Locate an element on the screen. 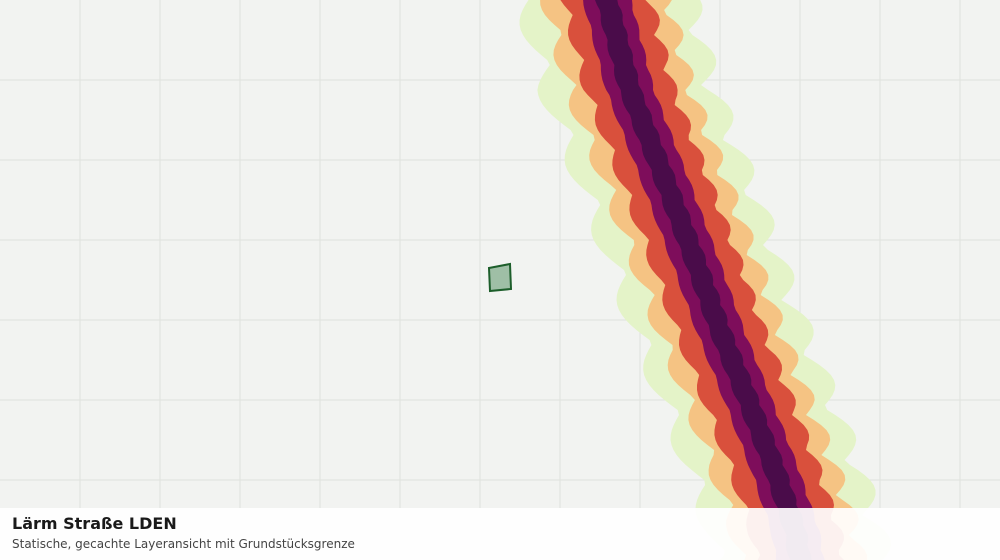 This screenshot has width=1000, height=560. parcel-boundary is located at coordinates (500, 277).